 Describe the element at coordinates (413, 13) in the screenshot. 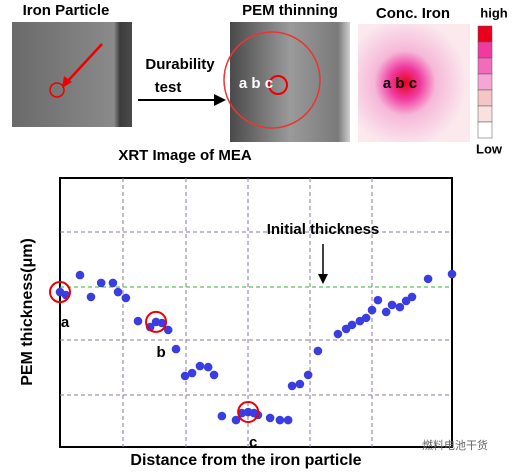

I see `panel-title: Conc. Iron` at that location.